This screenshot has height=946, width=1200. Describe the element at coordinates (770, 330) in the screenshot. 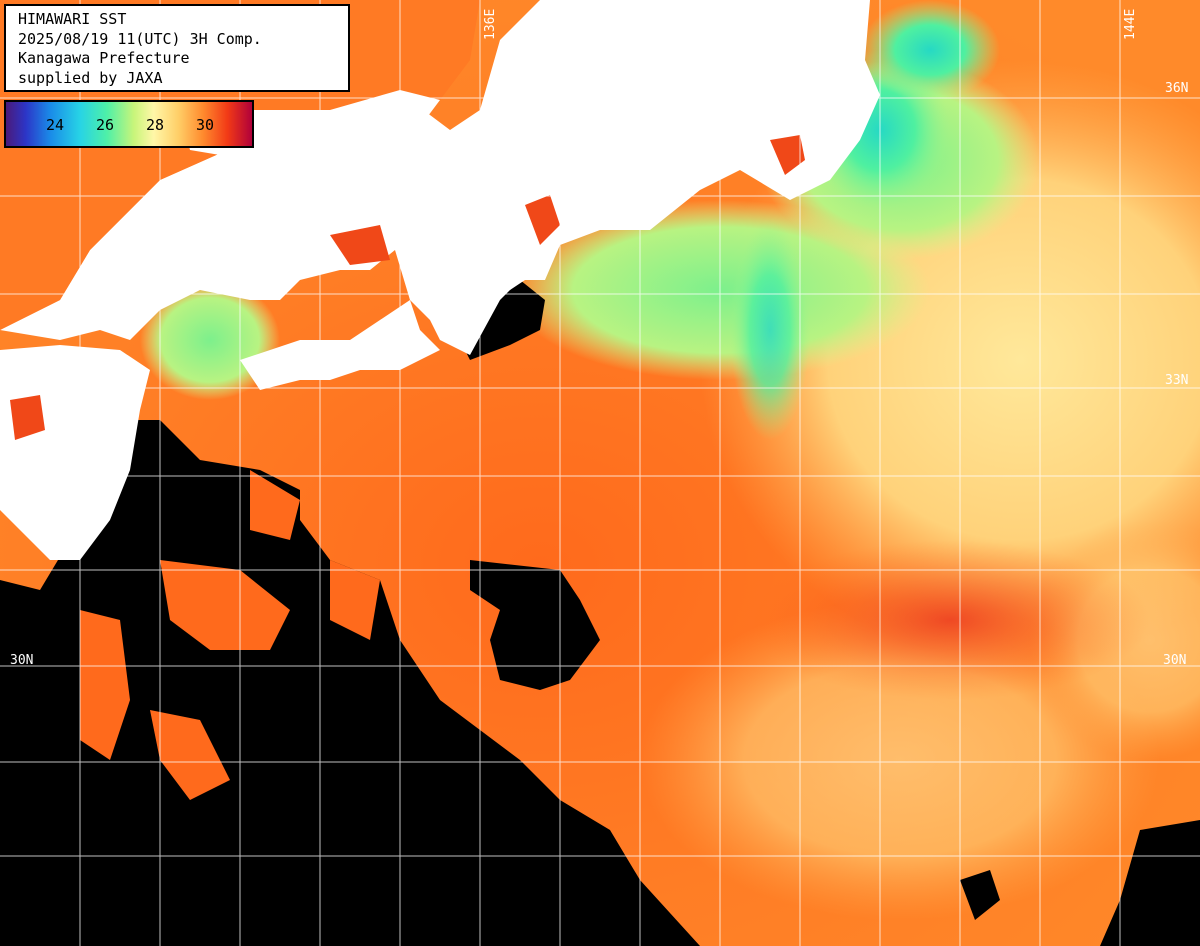

I see `teal-channel` at that location.